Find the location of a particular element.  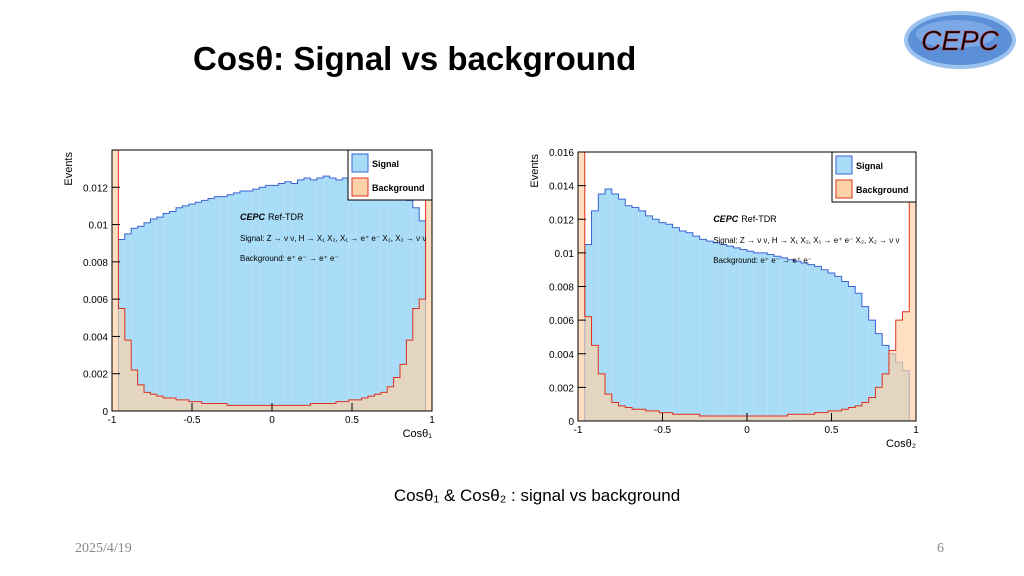

histogram-outline is located at coordinates (747, 304).